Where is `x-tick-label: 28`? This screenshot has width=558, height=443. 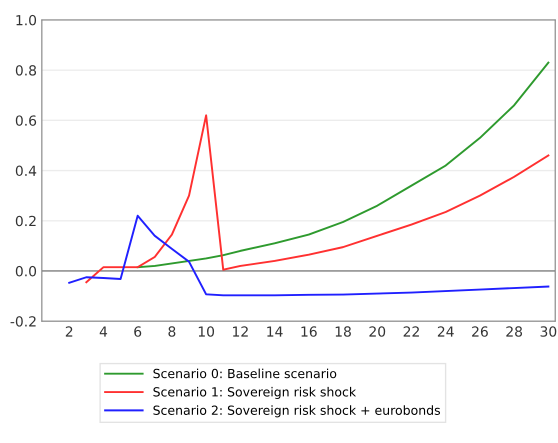 x-tick-label: 28 is located at coordinates (514, 331).